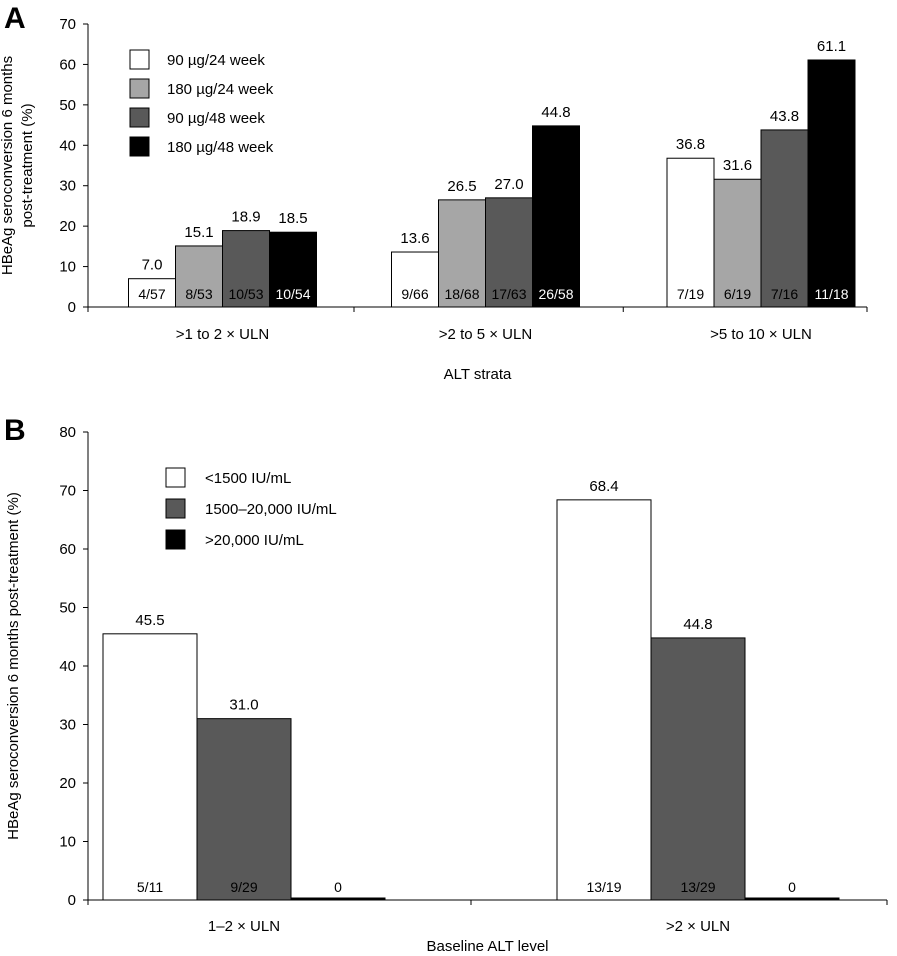 Image resolution: width=897 pixels, height=956 pixels. Describe the element at coordinates (243, 705) in the screenshot. I see `data-label: 31.0` at that location.